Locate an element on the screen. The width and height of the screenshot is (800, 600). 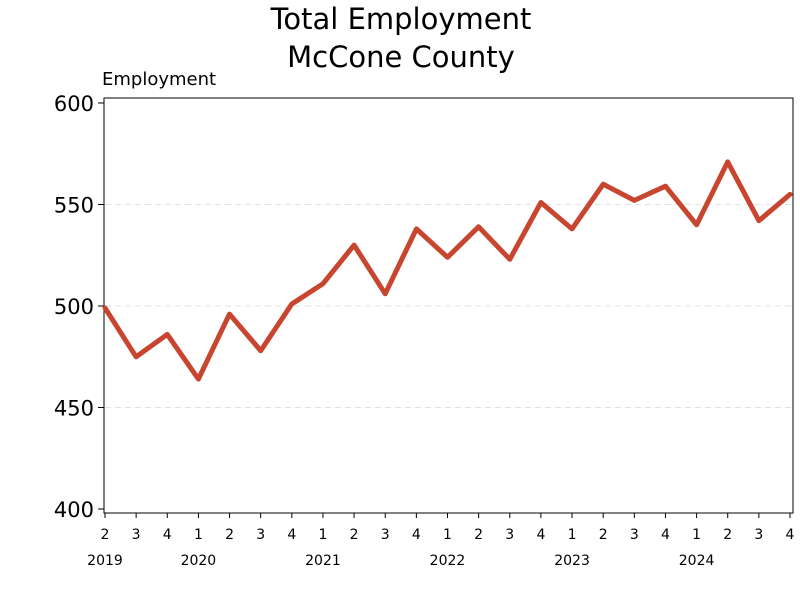
y-axis-ticks: 400 450 500 550 600 is located at coordinates (79, 307).